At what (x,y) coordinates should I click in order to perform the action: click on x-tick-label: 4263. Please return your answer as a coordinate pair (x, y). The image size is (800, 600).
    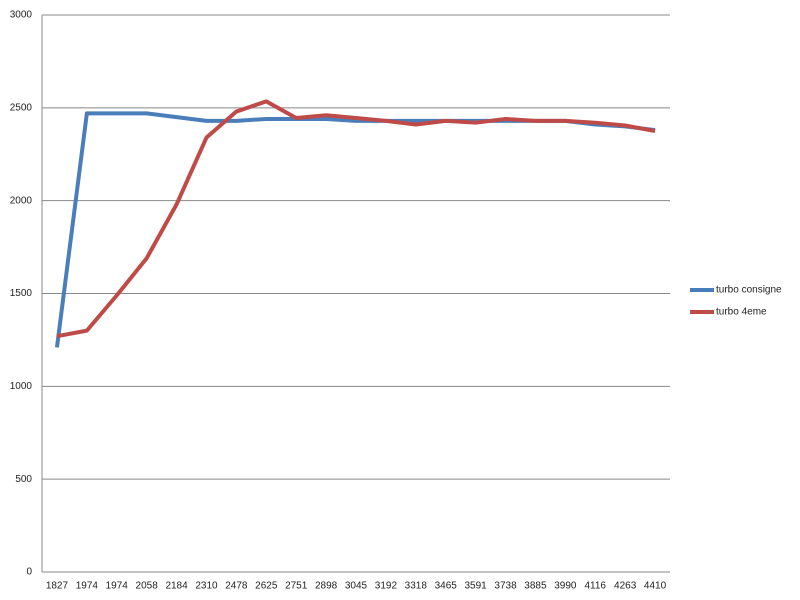
    Looking at the image, I should click on (625, 586).